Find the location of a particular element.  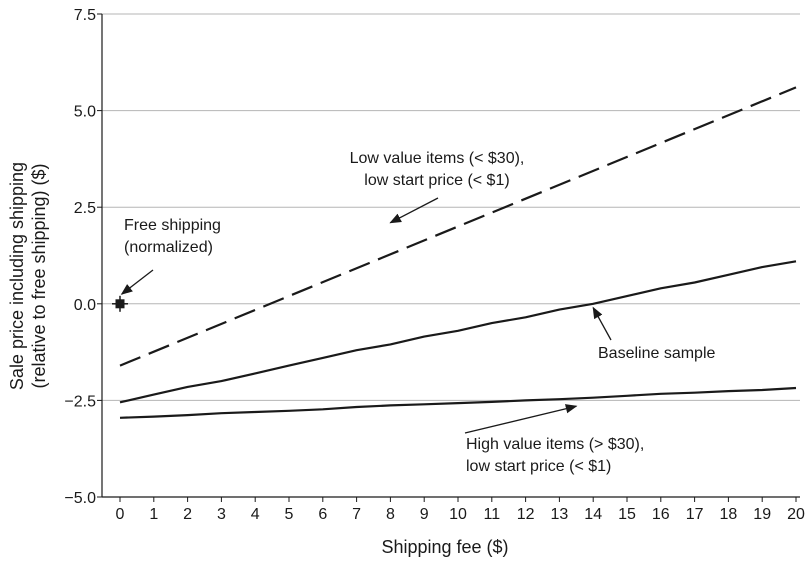

y-axis-title-line1: Sale price including shipping is located at coordinates (17, 276).